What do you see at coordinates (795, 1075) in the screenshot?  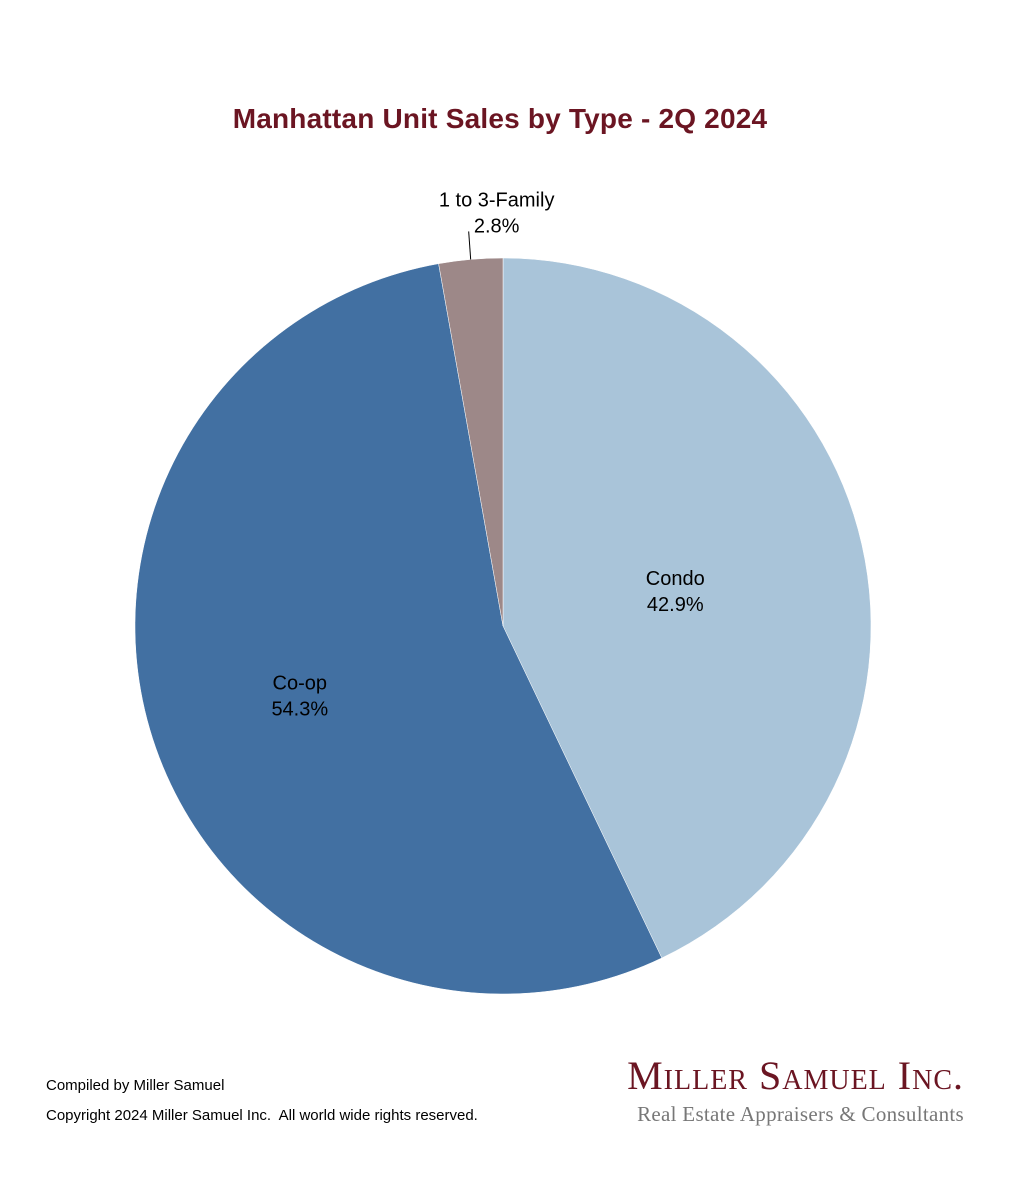 I see `brand-name: Miller Samuel Inc.` at bounding box center [795, 1075].